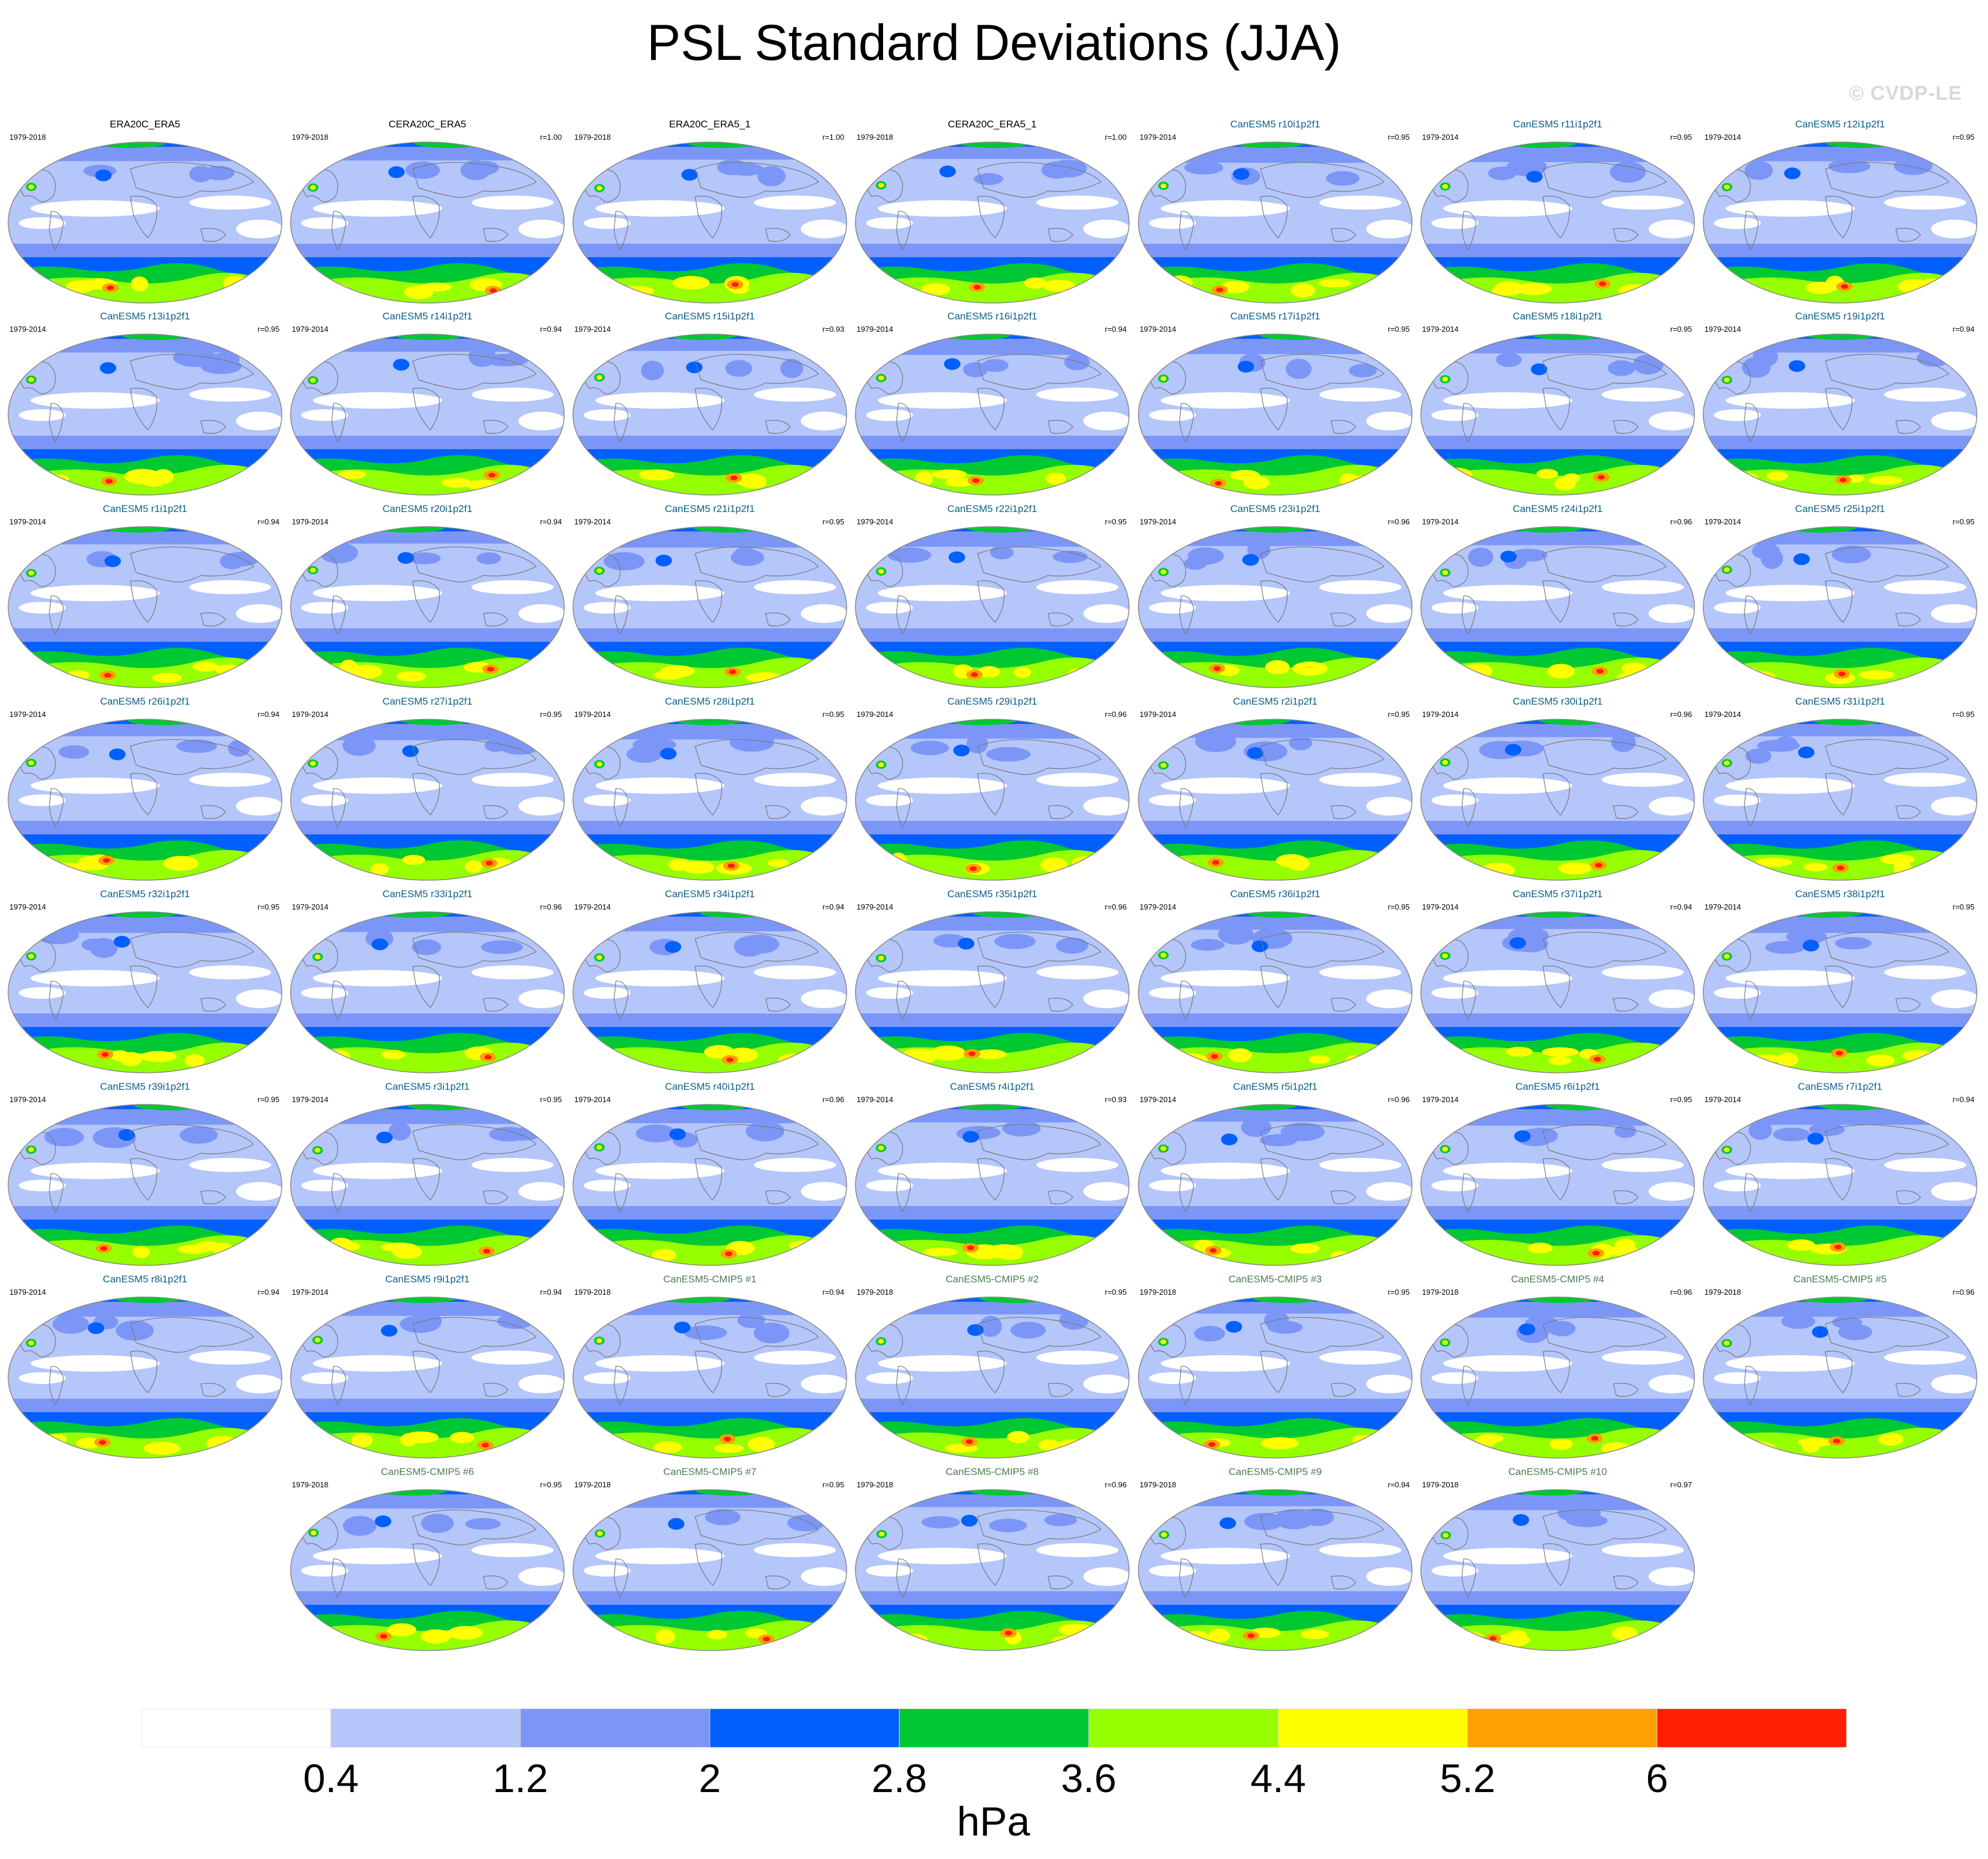 This screenshot has height=1859, width=1988. Describe the element at coordinates (1840, 210) in the screenshot. I see `map-panel: CanESM5 r12i1p2f1 1979-2014 r=0.95` at that location.